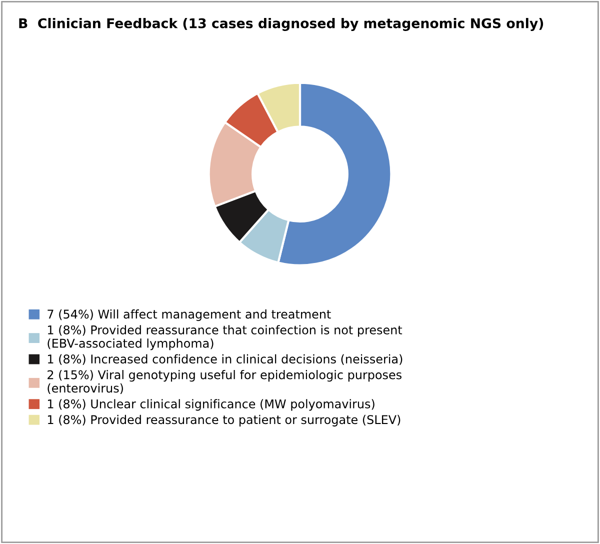  What do you see at coordinates (211, 405) in the screenshot?
I see `legend-label: 1 (8%) Unclear clinical significance (MW polyomavirus)` at bounding box center [211, 405].